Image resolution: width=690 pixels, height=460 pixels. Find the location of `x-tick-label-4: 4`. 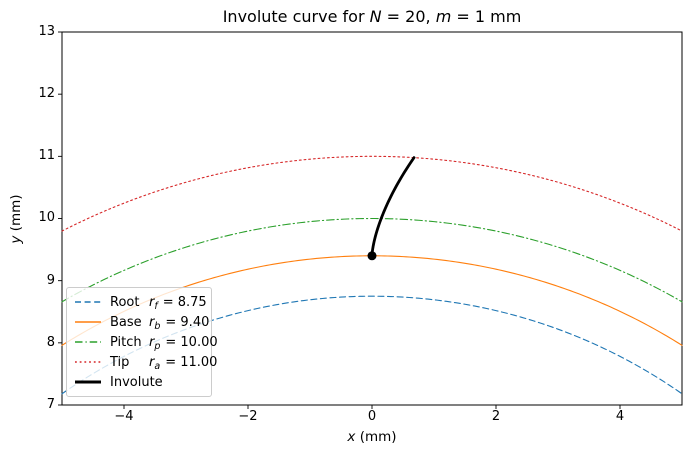

x-tick-label-4: 4 is located at coordinates (620, 416).